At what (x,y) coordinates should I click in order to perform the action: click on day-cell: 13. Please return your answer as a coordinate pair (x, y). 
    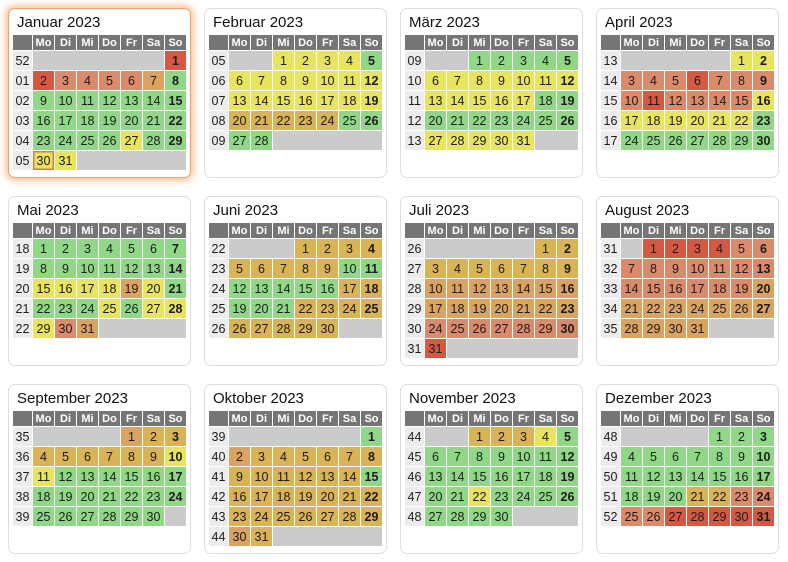
    Looking at the image, I should click on (153, 268).